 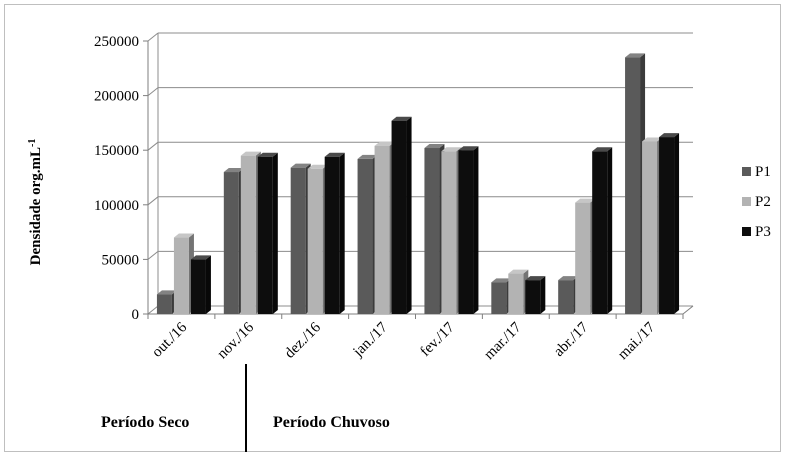 I want to click on y-tick-label: 50000, so click(x=121, y=260).